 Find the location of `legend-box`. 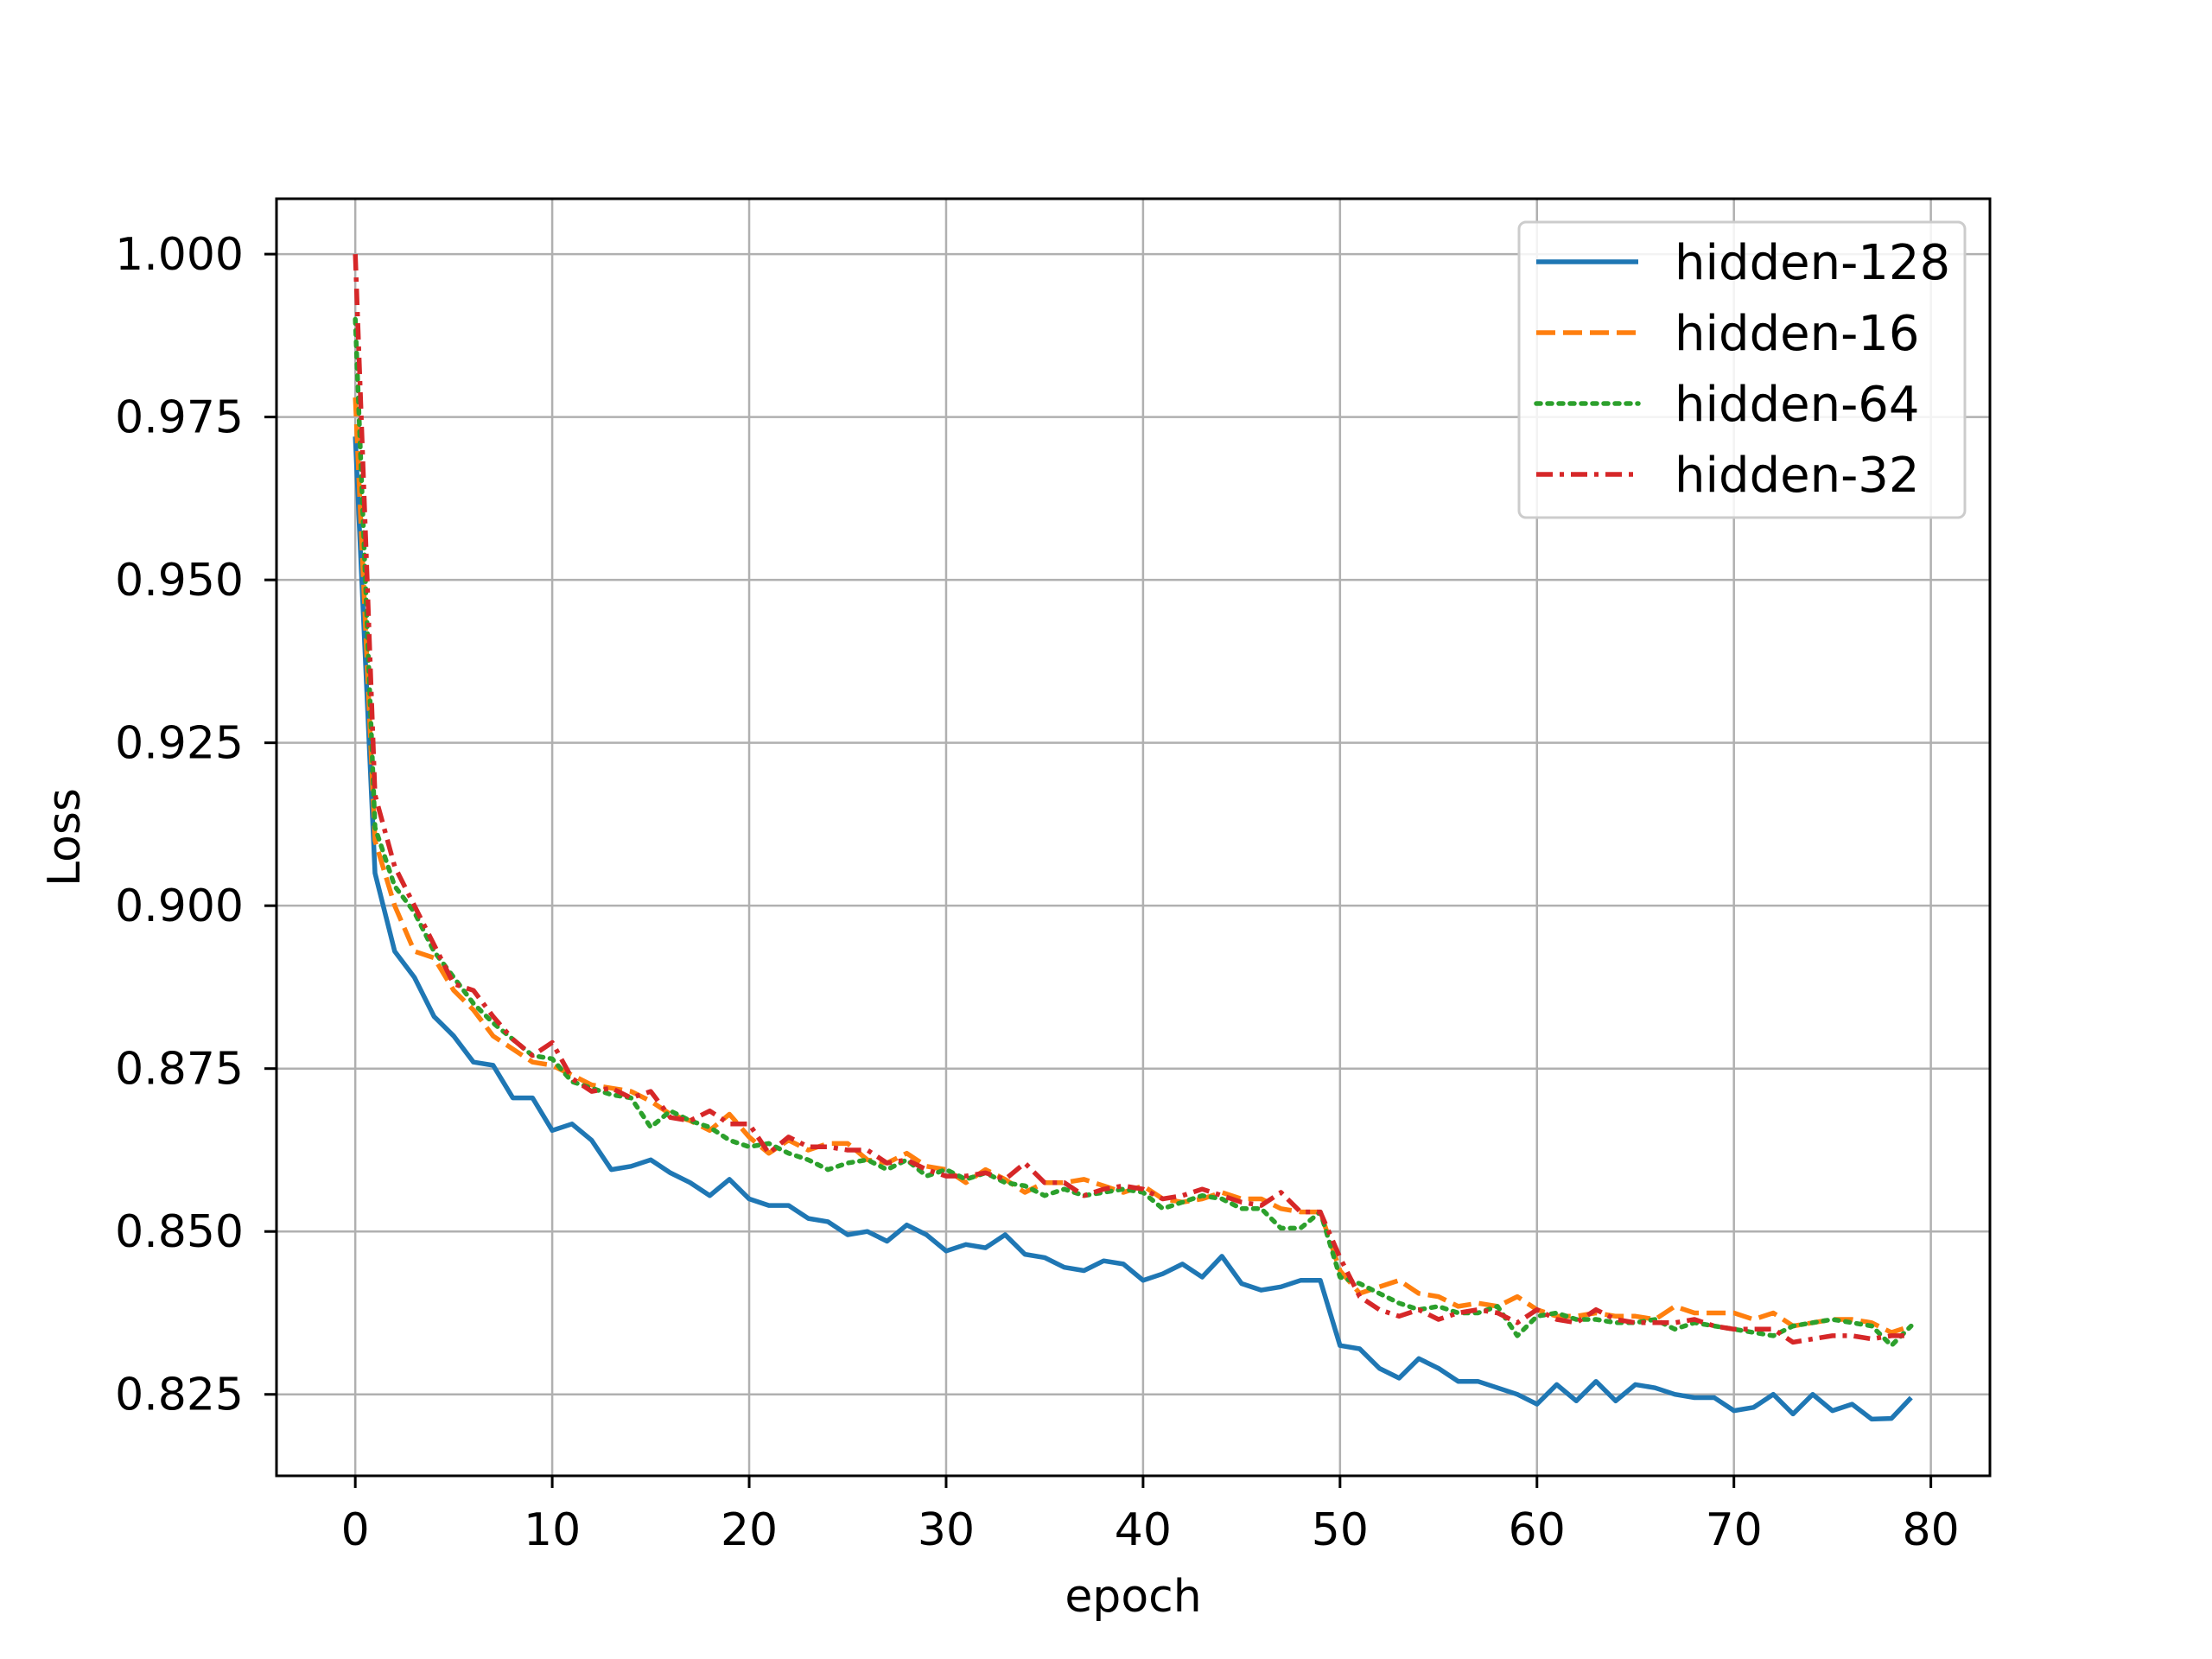

legend-box is located at coordinates (1742, 369).